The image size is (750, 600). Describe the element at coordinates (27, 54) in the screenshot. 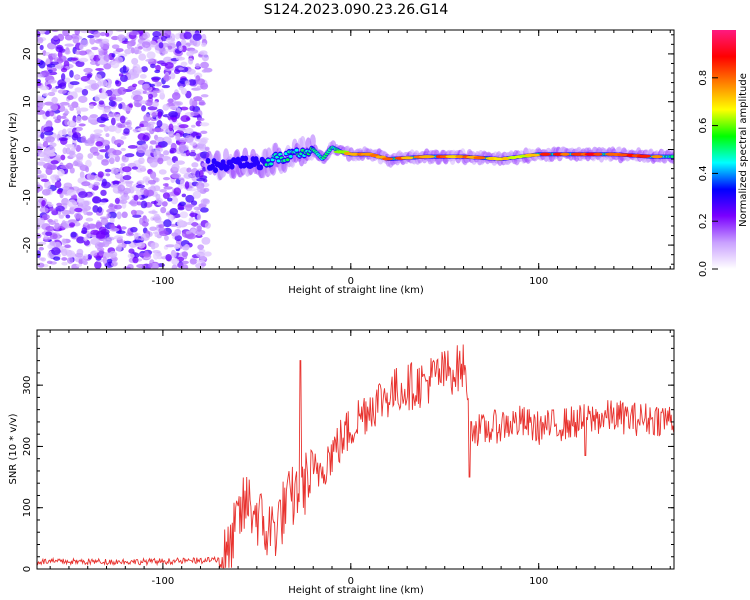

I see `y-tick-label: 20` at that location.